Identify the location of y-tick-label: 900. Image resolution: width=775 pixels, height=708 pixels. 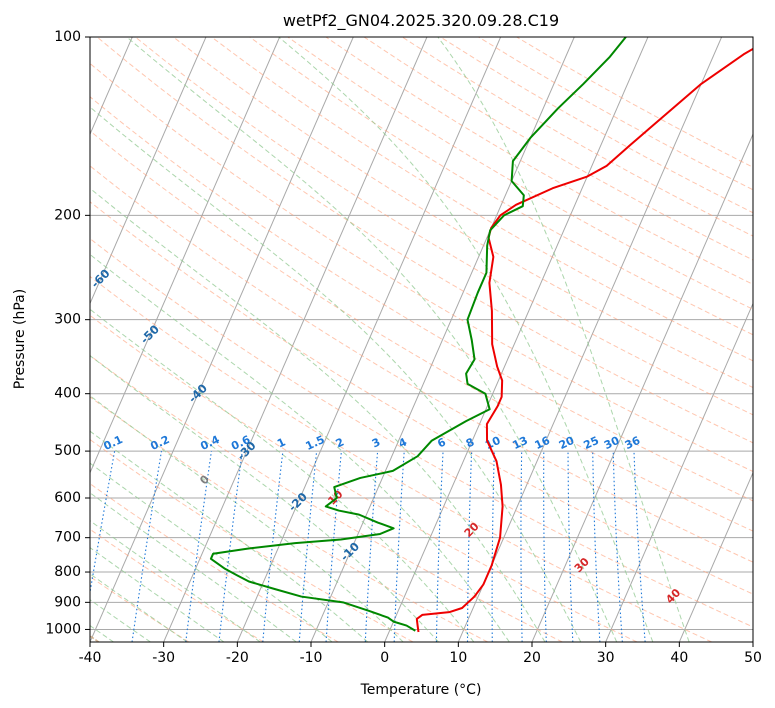
(67, 602).